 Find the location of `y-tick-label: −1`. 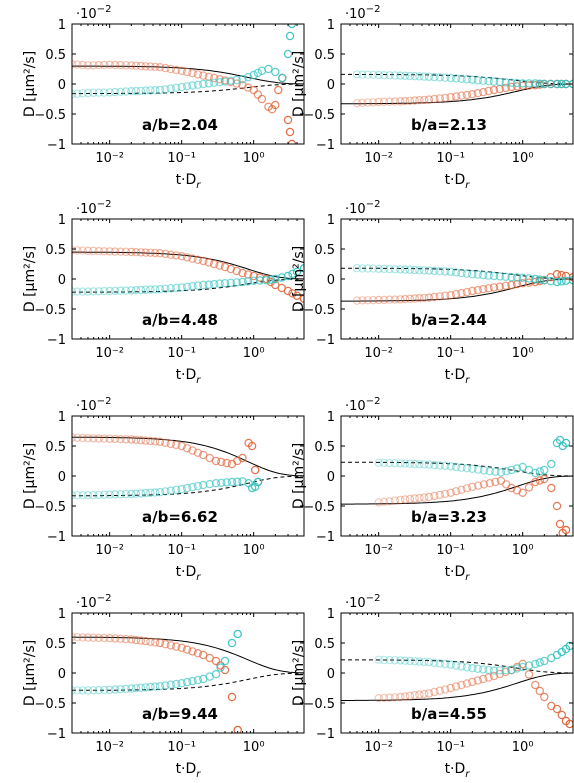

y-tick-label: −1 is located at coordinates (56, 340).